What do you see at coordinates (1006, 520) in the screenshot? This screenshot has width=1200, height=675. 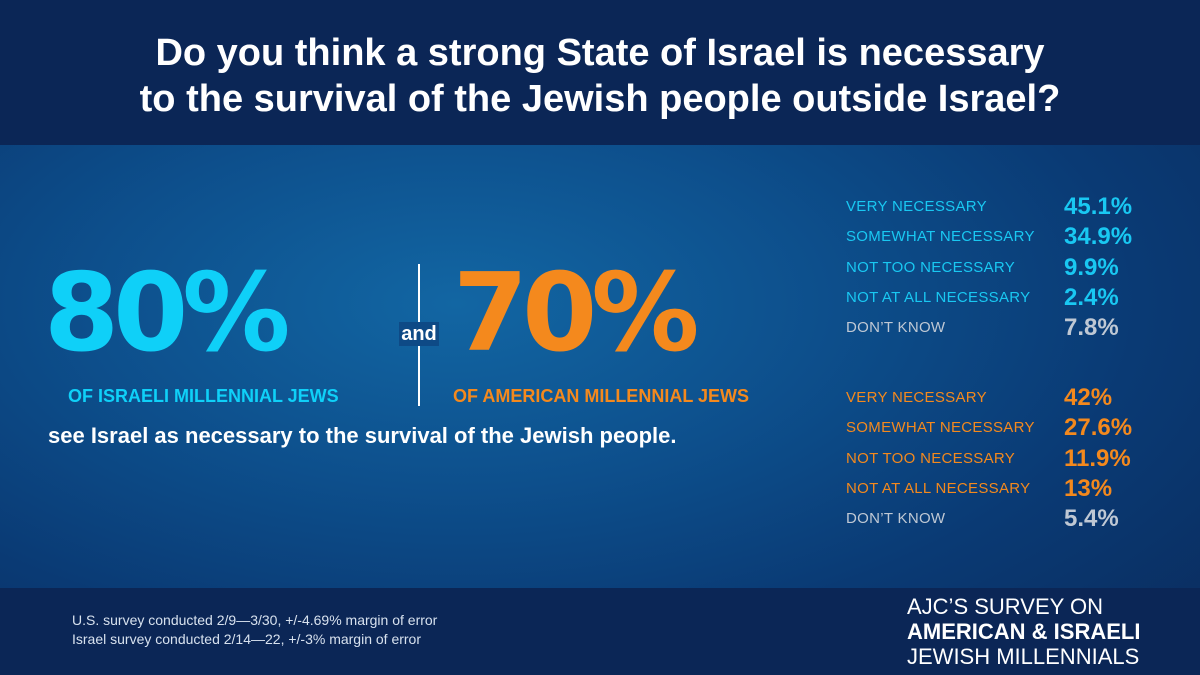 I see `breakdown-row: DON’T KNOW 5.4%` at bounding box center [1006, 520].